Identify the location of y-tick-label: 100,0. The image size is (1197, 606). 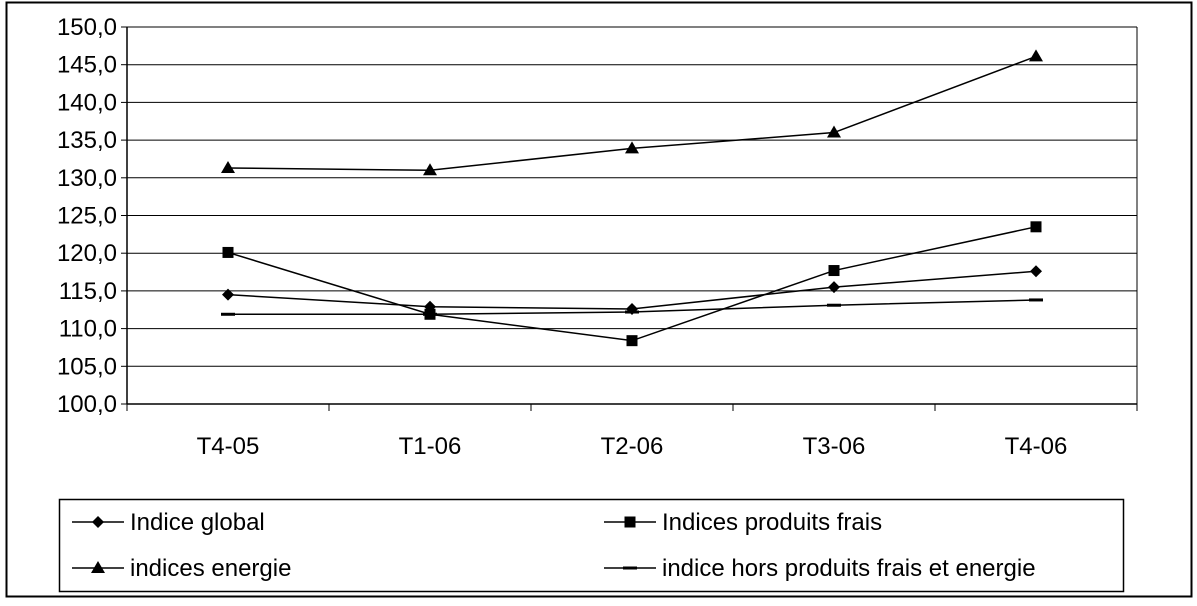
(87, 404).